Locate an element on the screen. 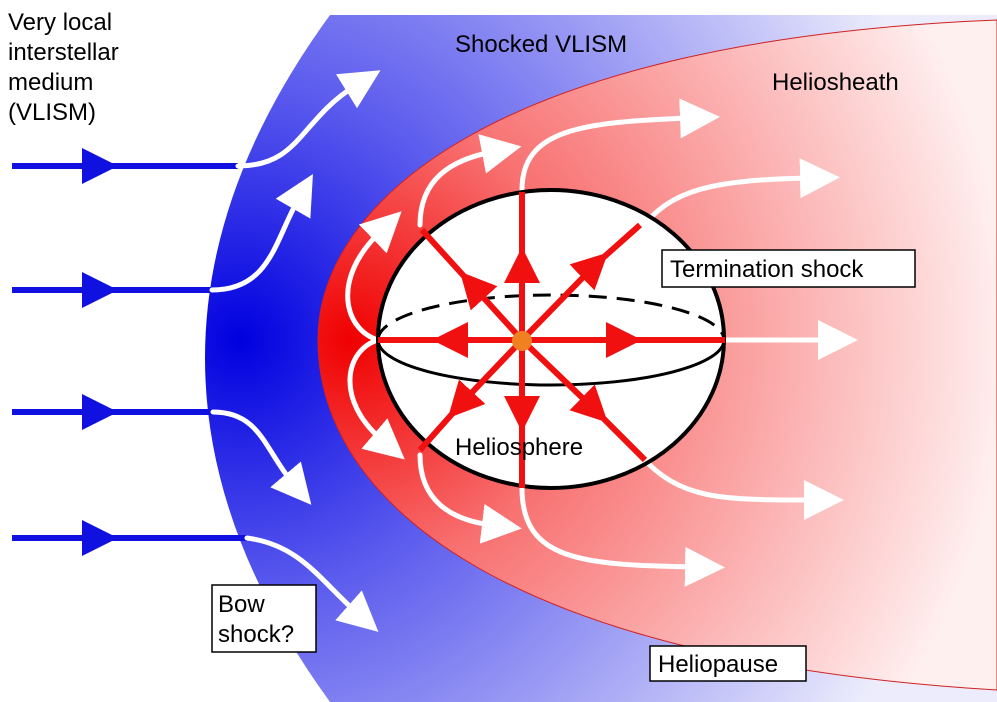 This screenshot has width=997, height=702. shocked-vlism-label: Shocked VLISM is located at coordinates (541, 44).